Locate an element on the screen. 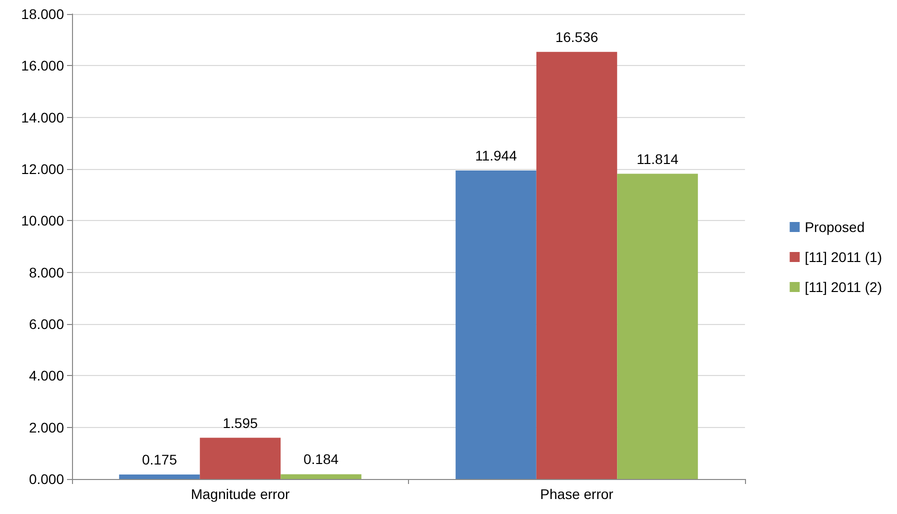 This screenshot has width=897, height=514. y-tick-label: 14.000 is located at coordinates (42, 117).